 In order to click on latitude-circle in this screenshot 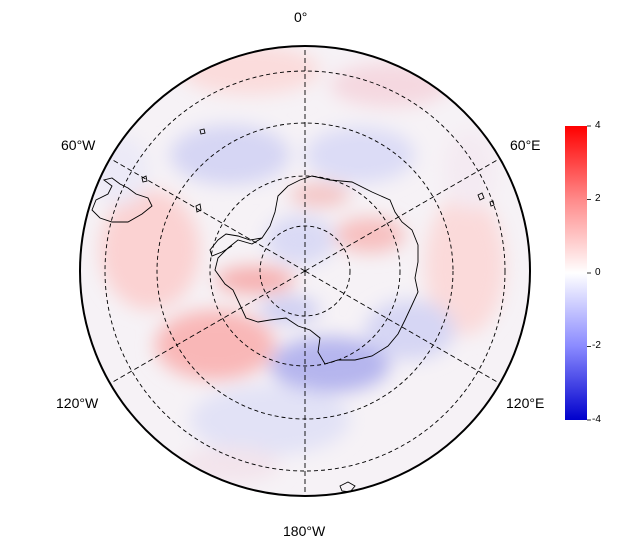, I will do `click(305, 271)`.